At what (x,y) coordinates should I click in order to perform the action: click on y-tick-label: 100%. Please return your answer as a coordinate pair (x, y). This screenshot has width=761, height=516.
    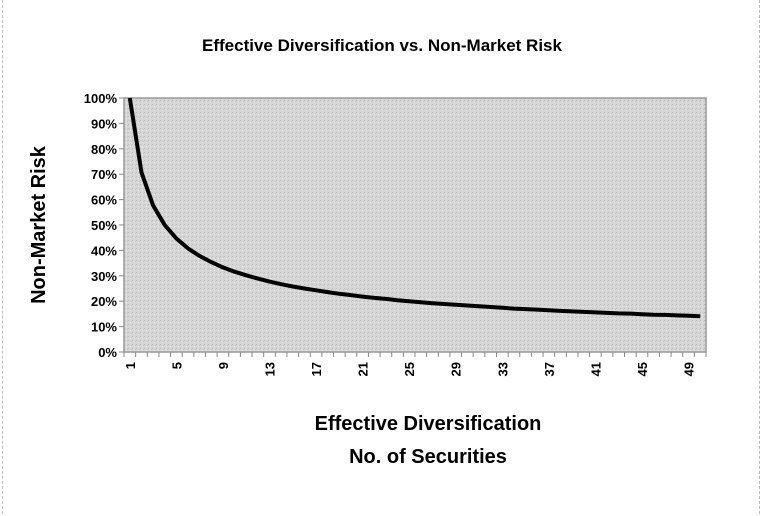
    Looking at the image, I should click on (101, 98).